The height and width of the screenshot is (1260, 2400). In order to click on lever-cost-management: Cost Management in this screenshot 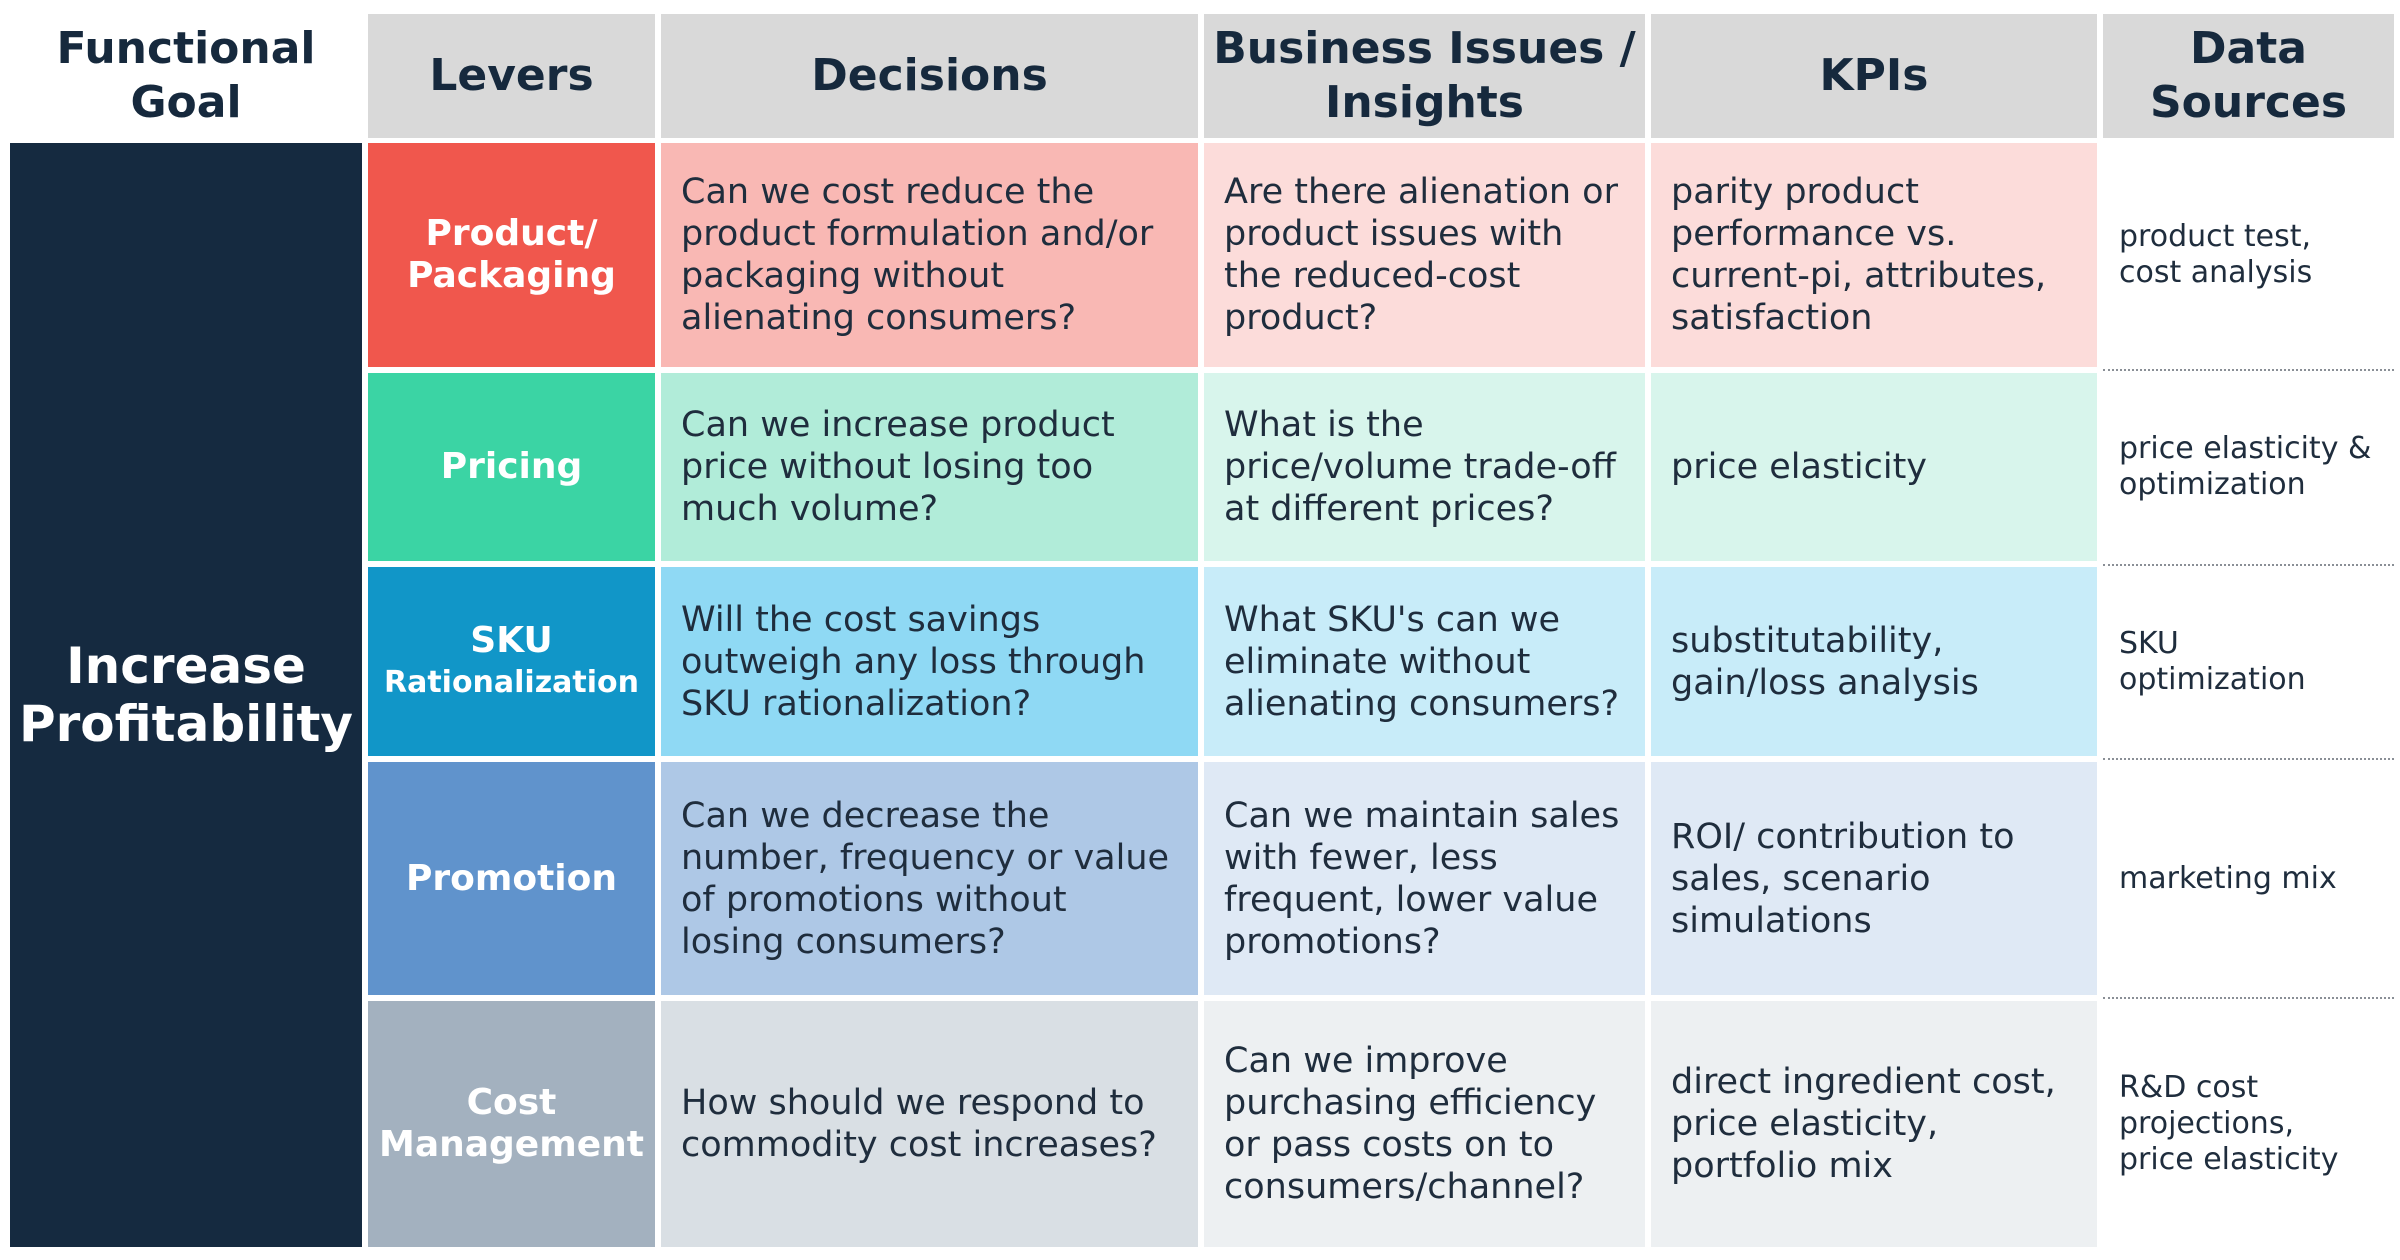, I will do `click(511, 1124)`.